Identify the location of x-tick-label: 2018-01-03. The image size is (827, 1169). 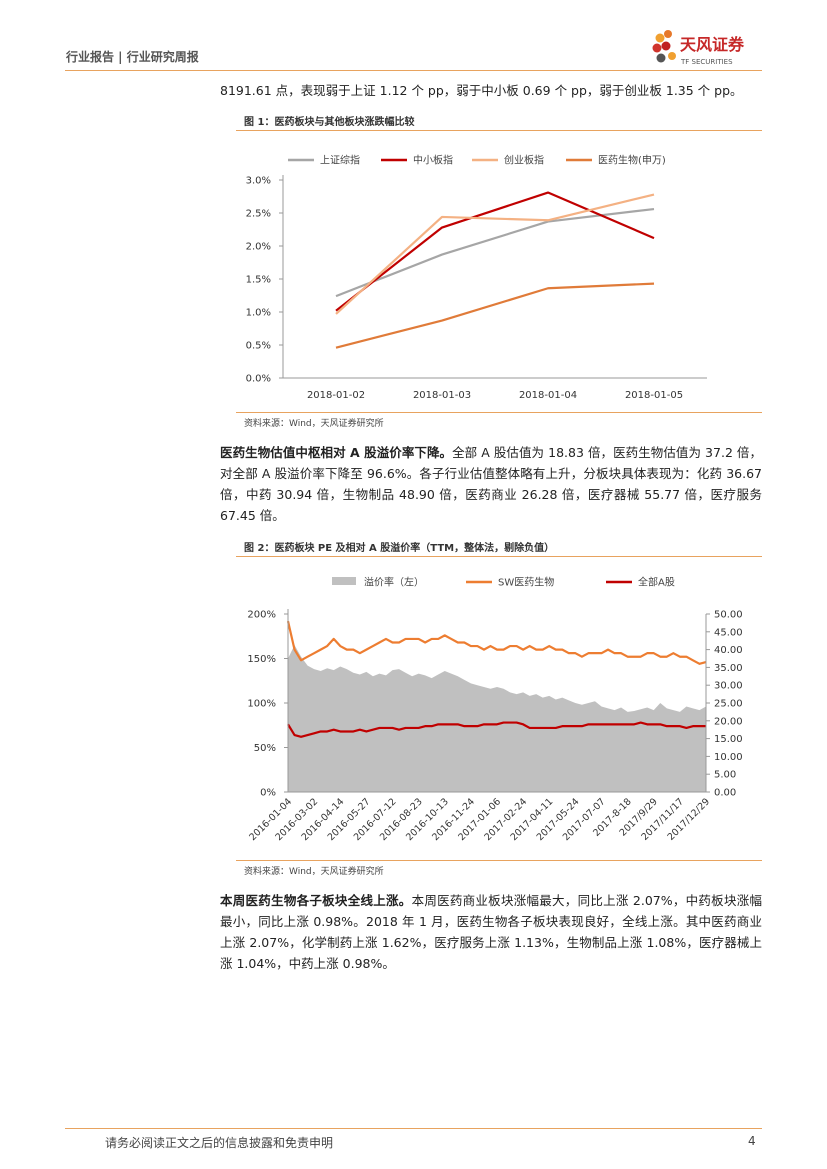
(442, 395).